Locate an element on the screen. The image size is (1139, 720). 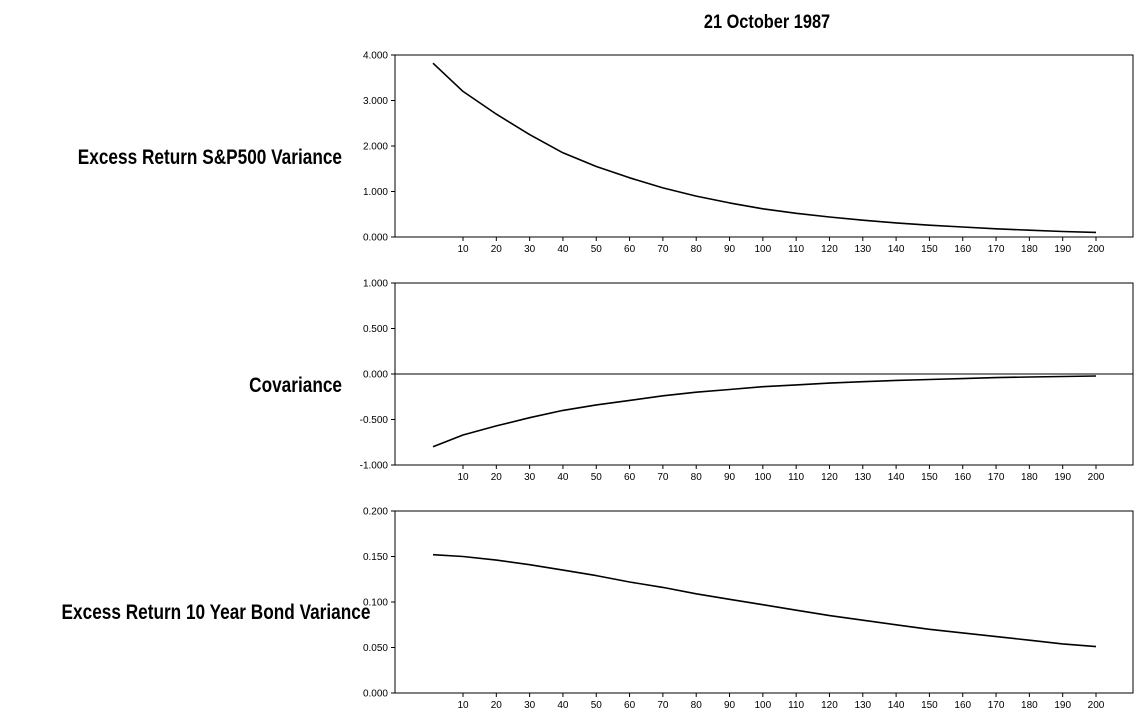
panel-0-xtick-label-3: 40 is located at coordinates (563, 249).